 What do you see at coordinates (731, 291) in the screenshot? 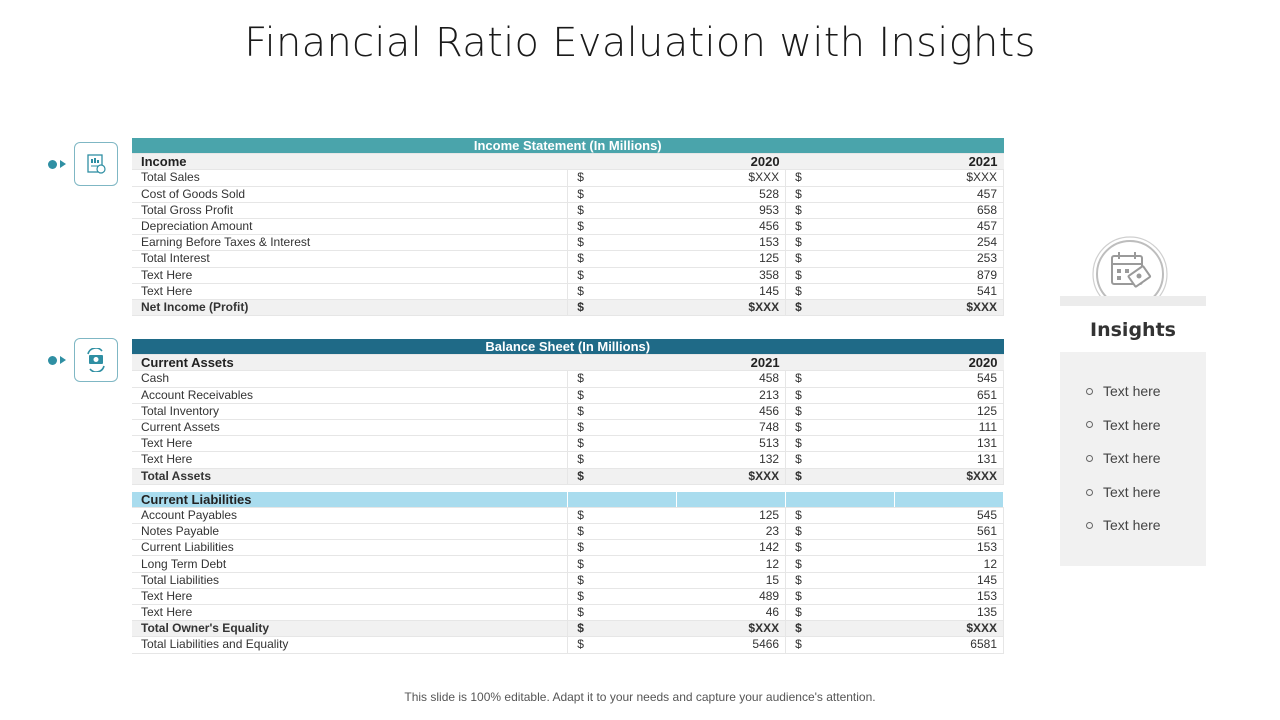
I see `income-value-a: 145` at bounding box center [731, 291].